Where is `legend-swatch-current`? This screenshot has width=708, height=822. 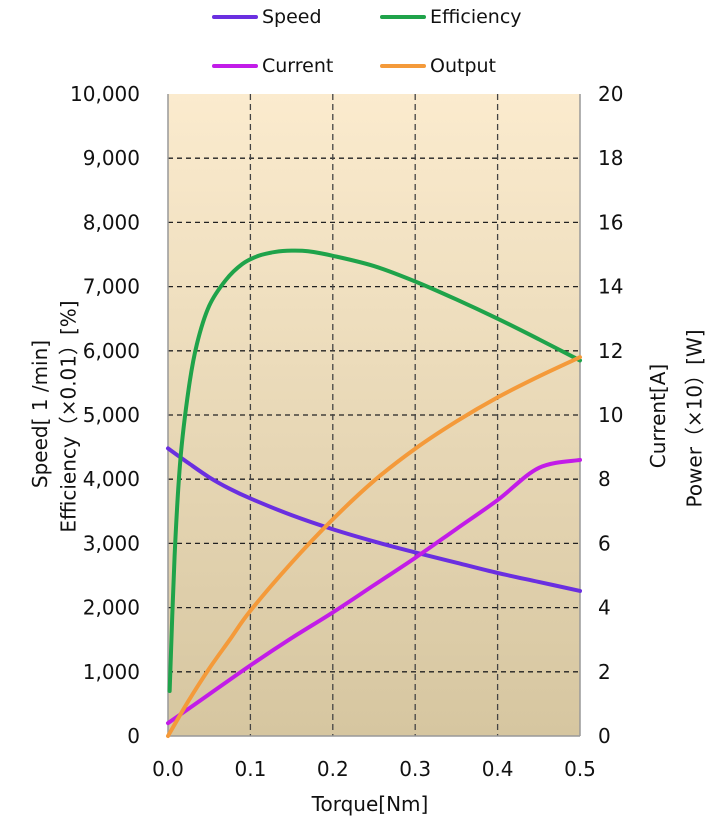 legend-swatch-current is located at coordinates (235, 66).